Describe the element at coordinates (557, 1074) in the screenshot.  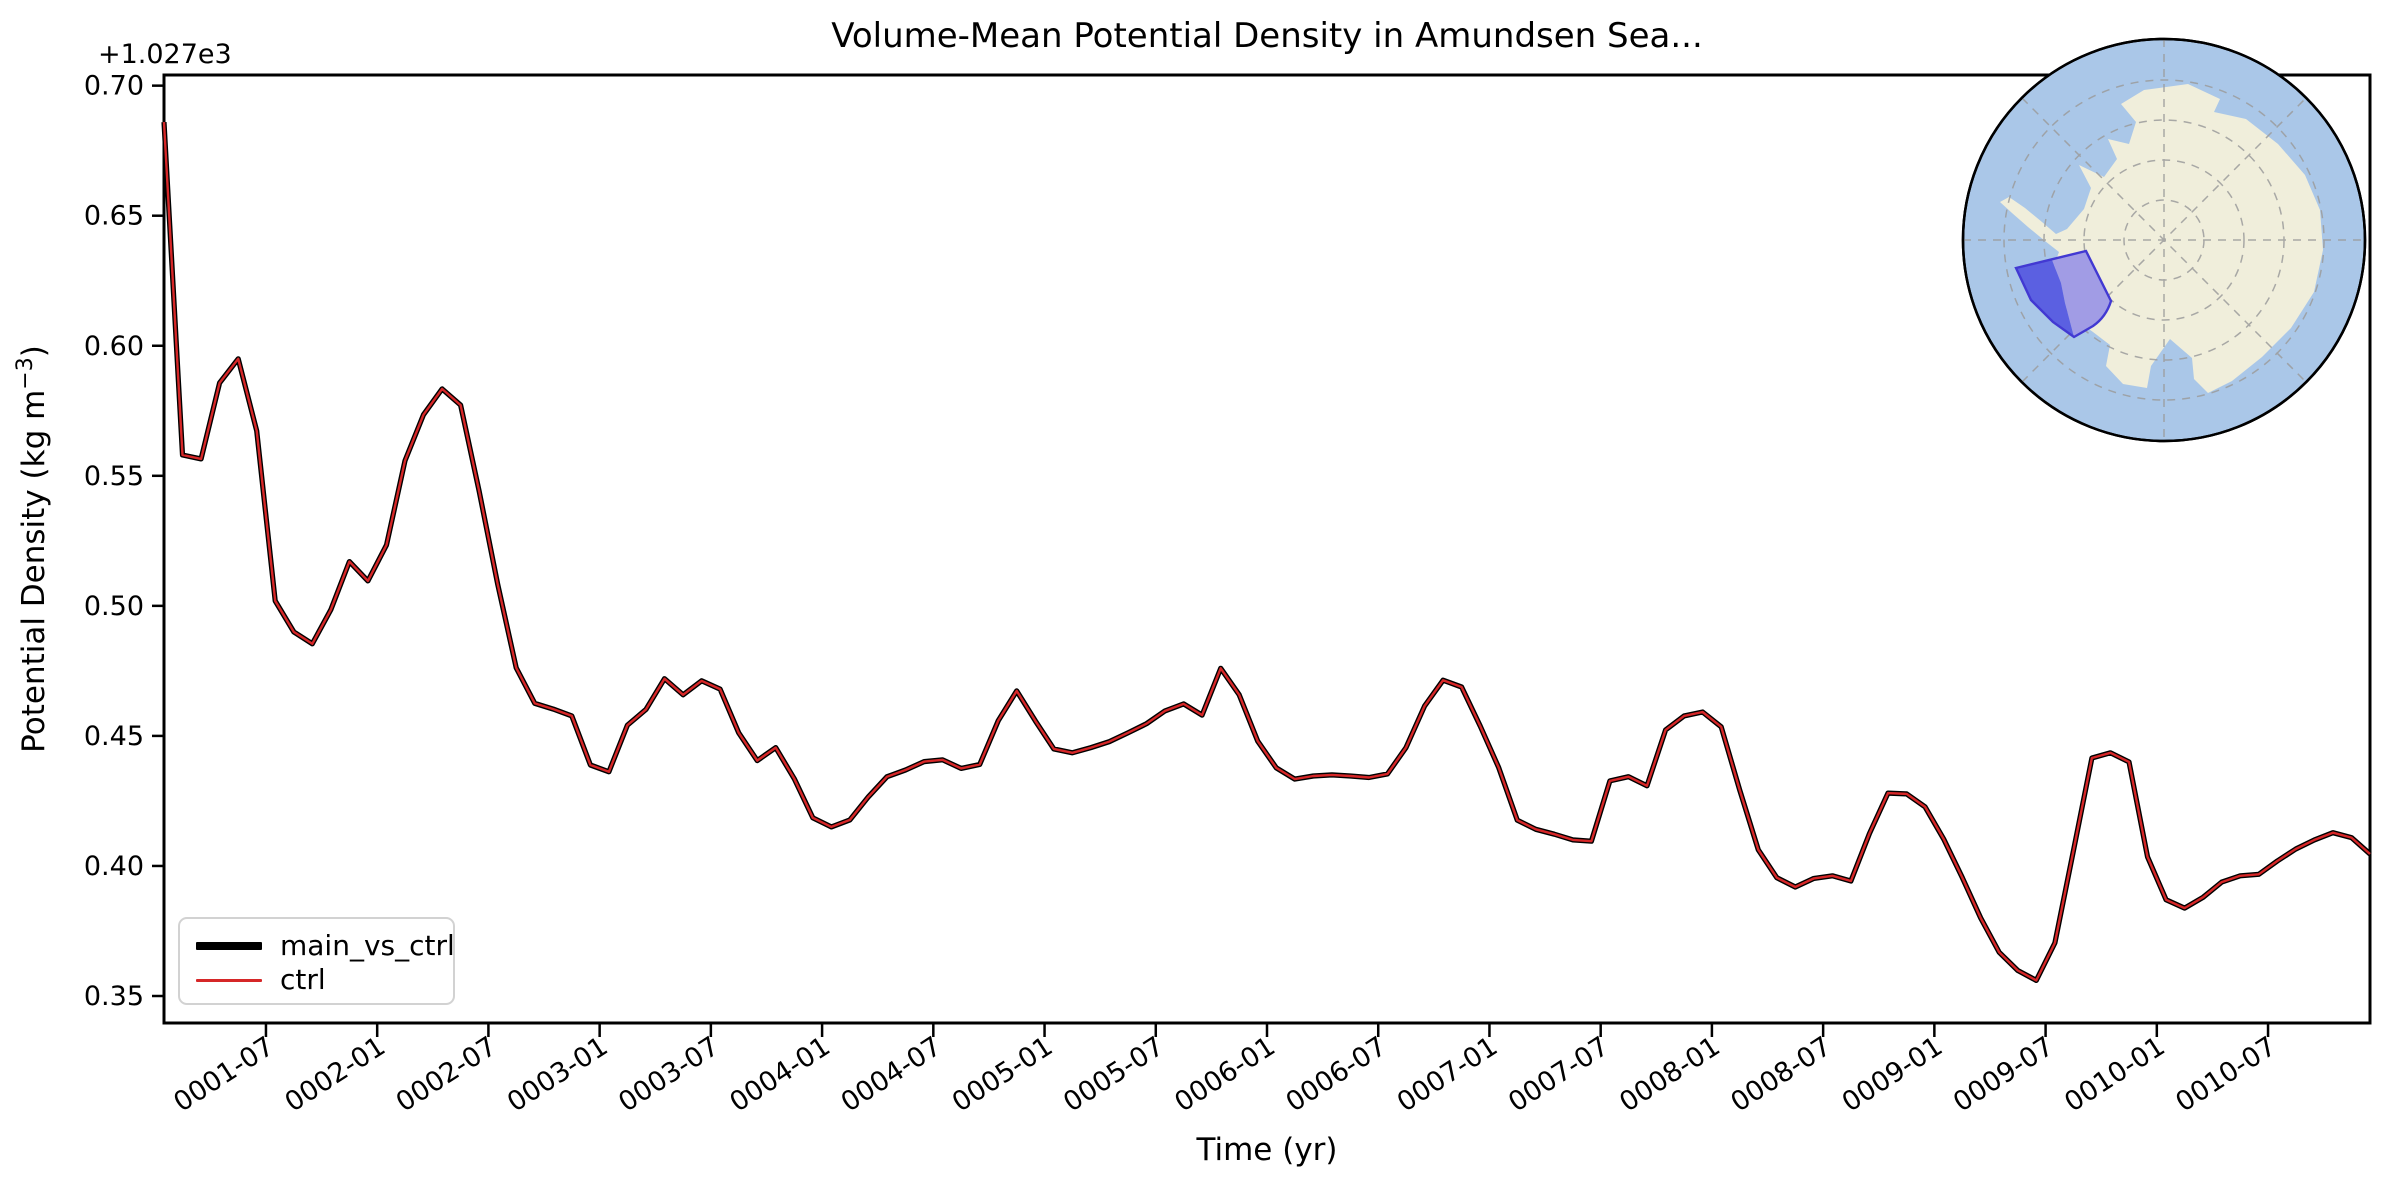
I see `x-tick-label: 0003-01` at that location.